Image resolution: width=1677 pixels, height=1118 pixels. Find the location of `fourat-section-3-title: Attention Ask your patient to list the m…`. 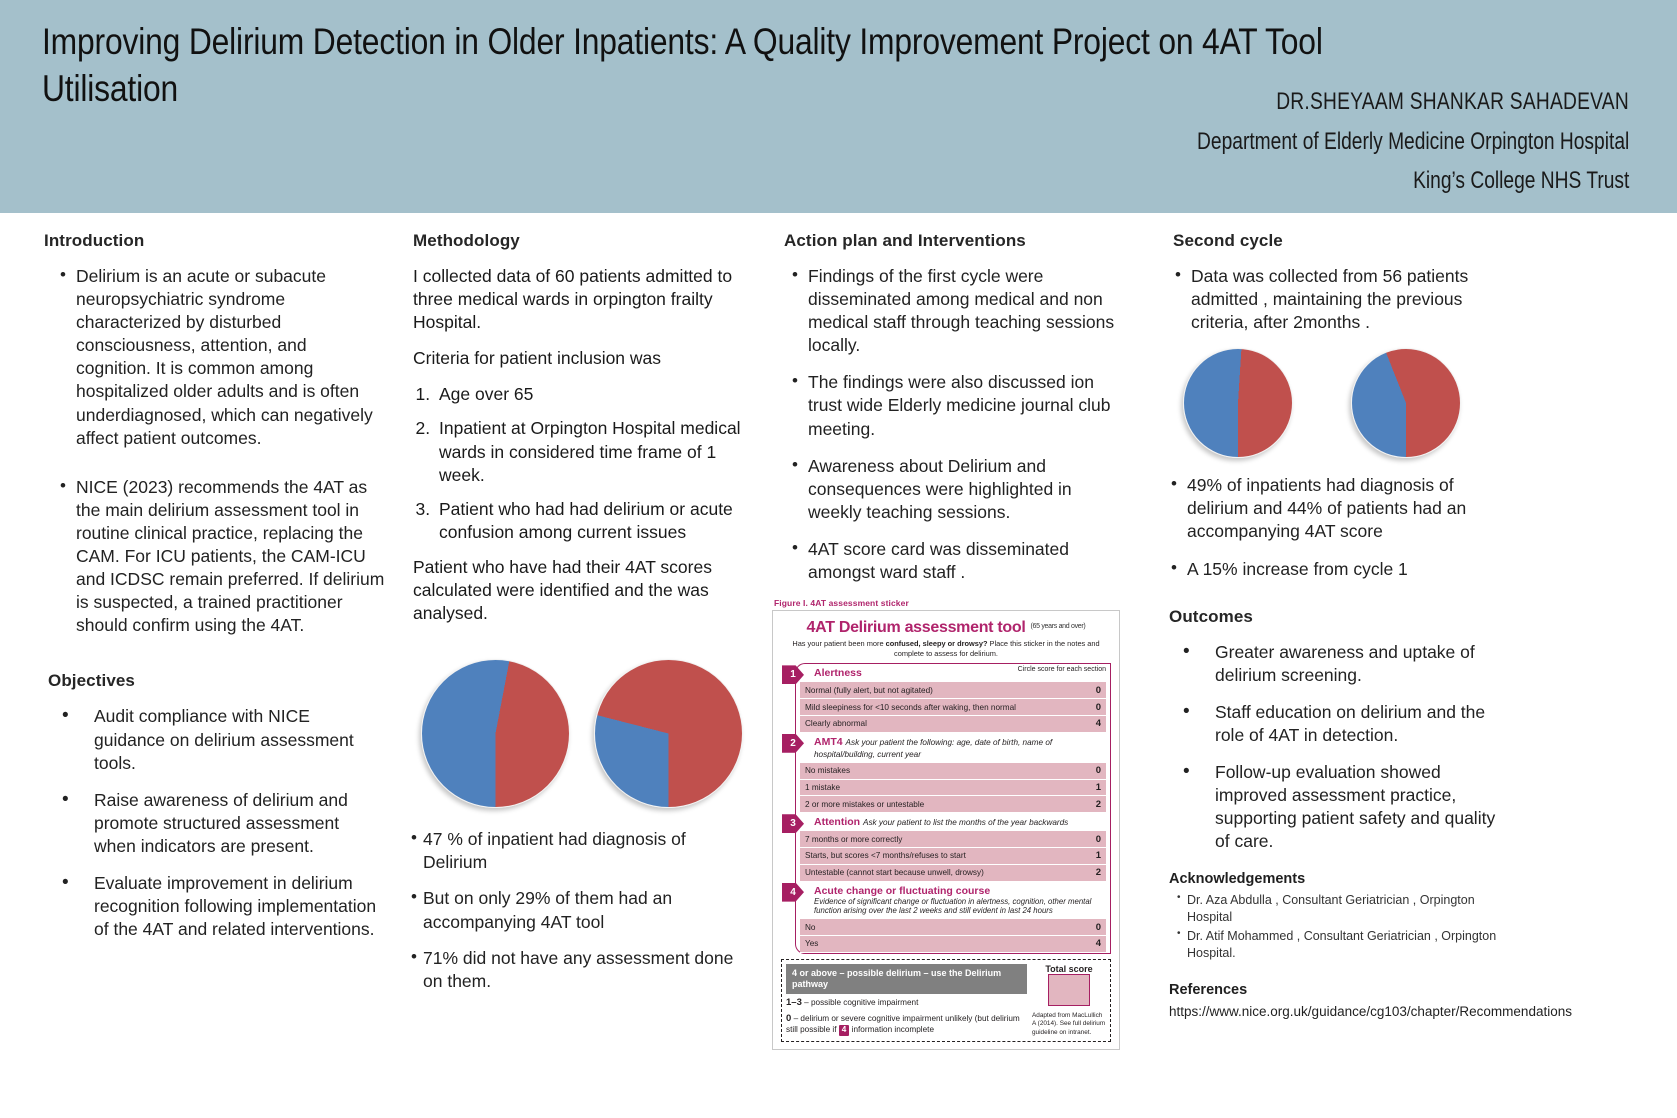

fourat-section-3-title: Attention Ask your patient to list the m… is located at coordinates (941, 822).